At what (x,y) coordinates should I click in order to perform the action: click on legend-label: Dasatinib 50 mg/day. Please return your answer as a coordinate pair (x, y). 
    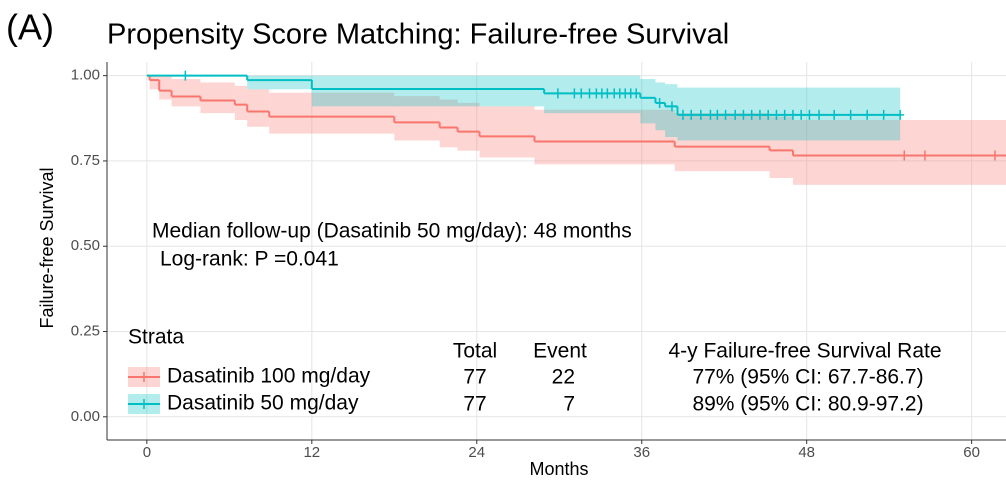
    Looking at the image, I should click on (263, 403).